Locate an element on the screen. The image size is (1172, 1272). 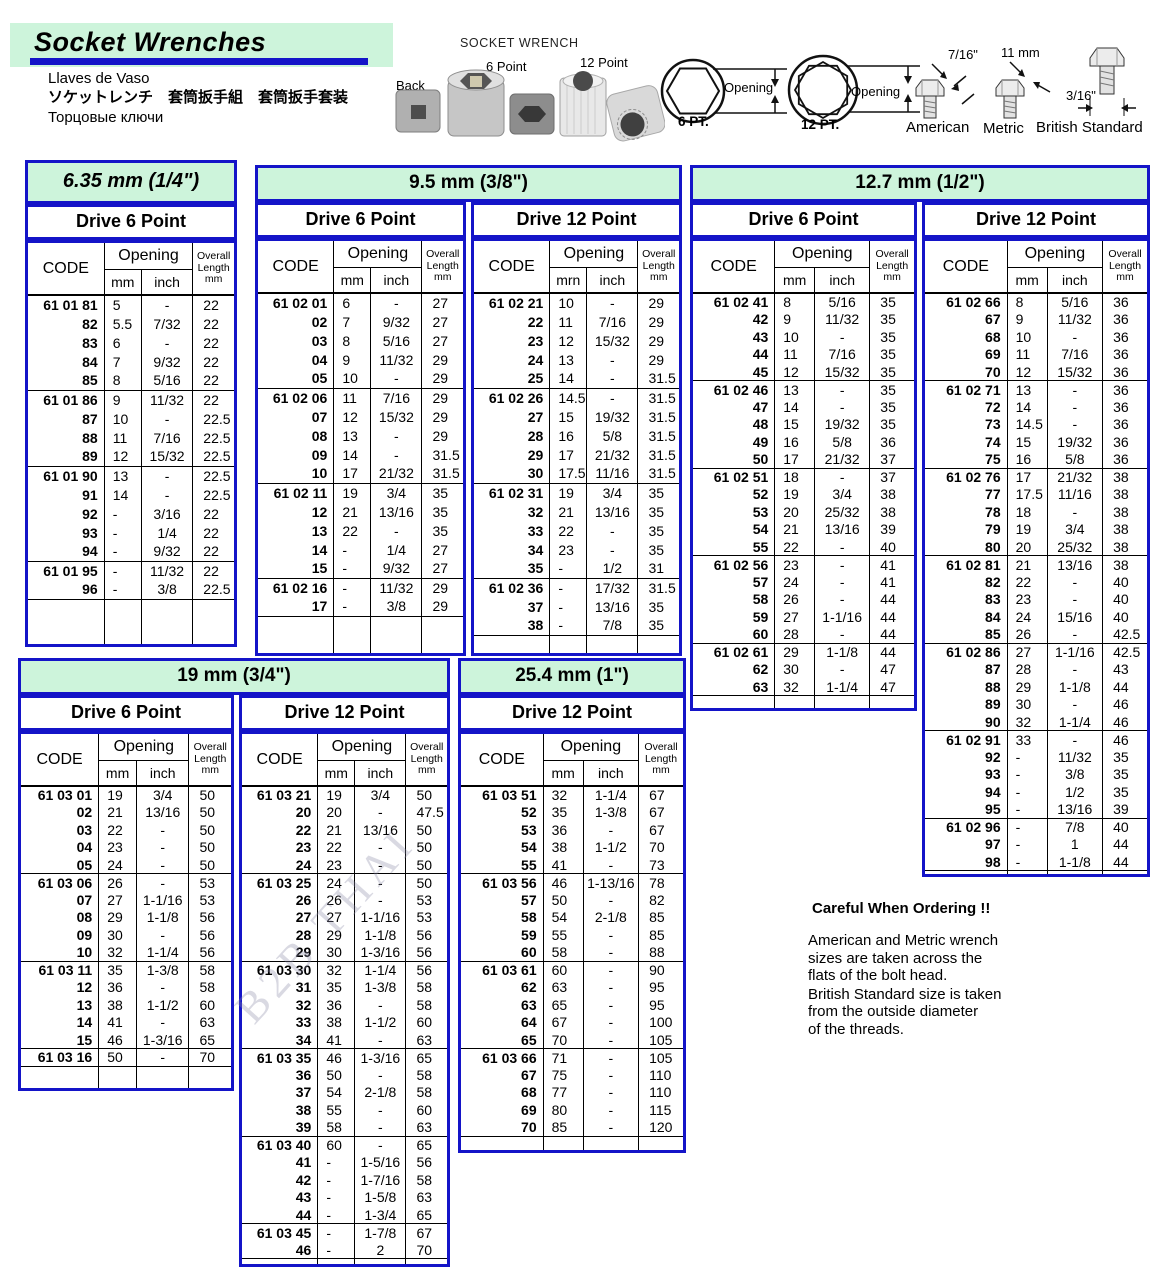
opening-mm-cell: 12 is located at coordinates (352, 416).